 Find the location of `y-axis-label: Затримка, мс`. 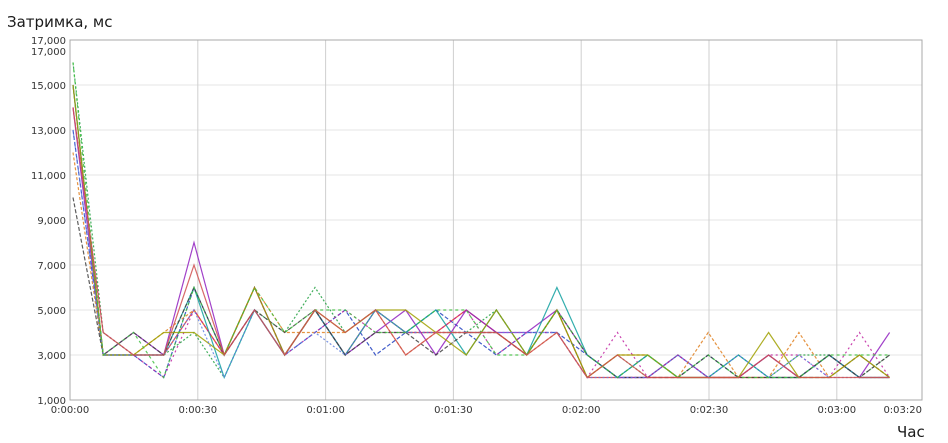

y-axis-label: Затримка, мс is located at coordinates (59, 22).